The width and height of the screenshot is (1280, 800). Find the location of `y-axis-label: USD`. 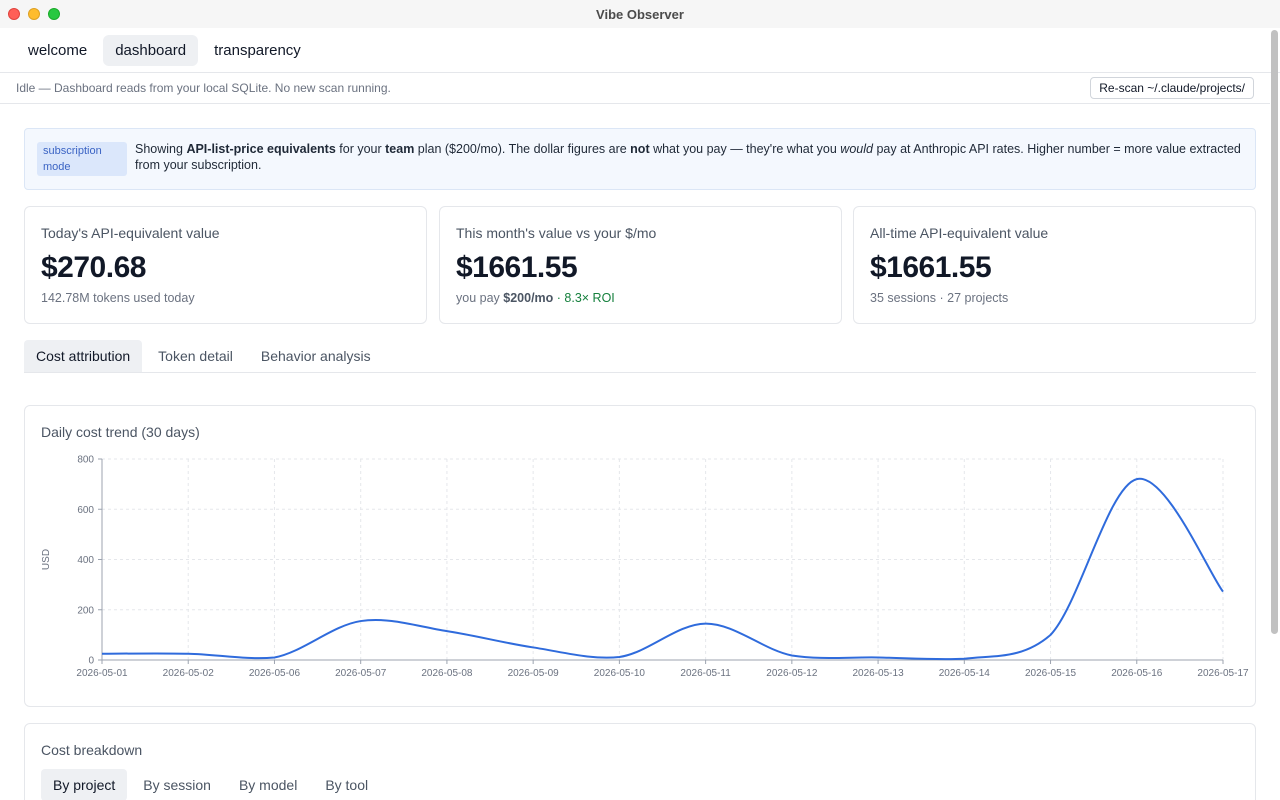

y-axis-label: USD is located at coordinates (46, 559).